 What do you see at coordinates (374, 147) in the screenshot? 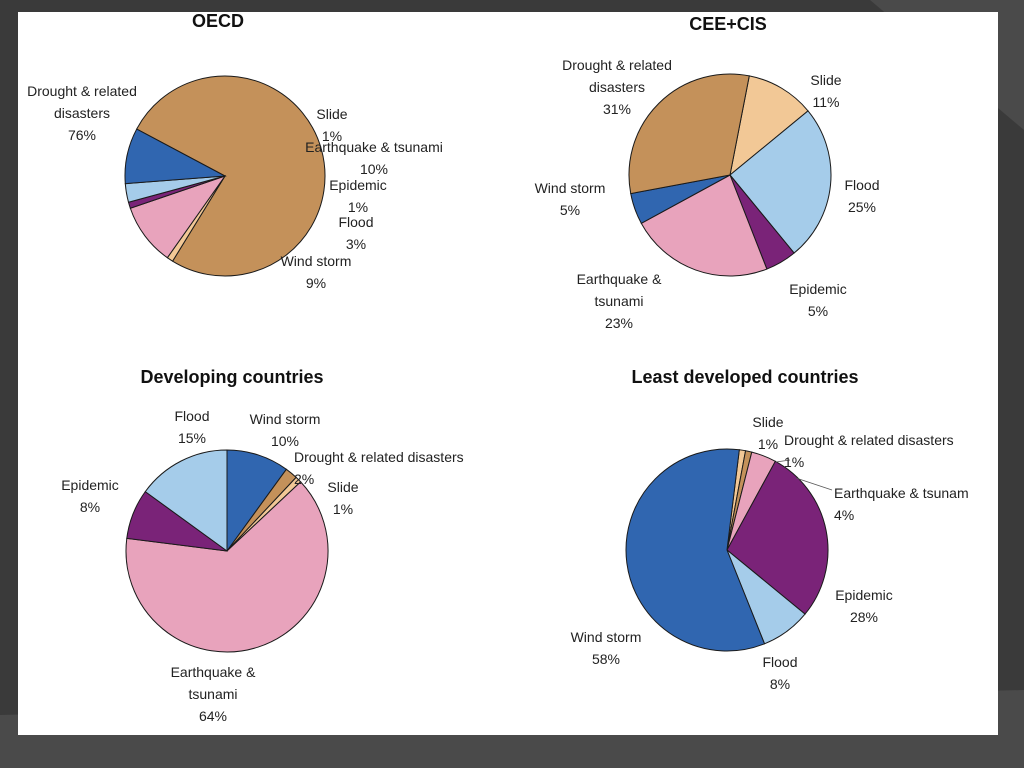
I see `slice-label-line: Earthquake & tsunami` at bounding box center [374, 147].